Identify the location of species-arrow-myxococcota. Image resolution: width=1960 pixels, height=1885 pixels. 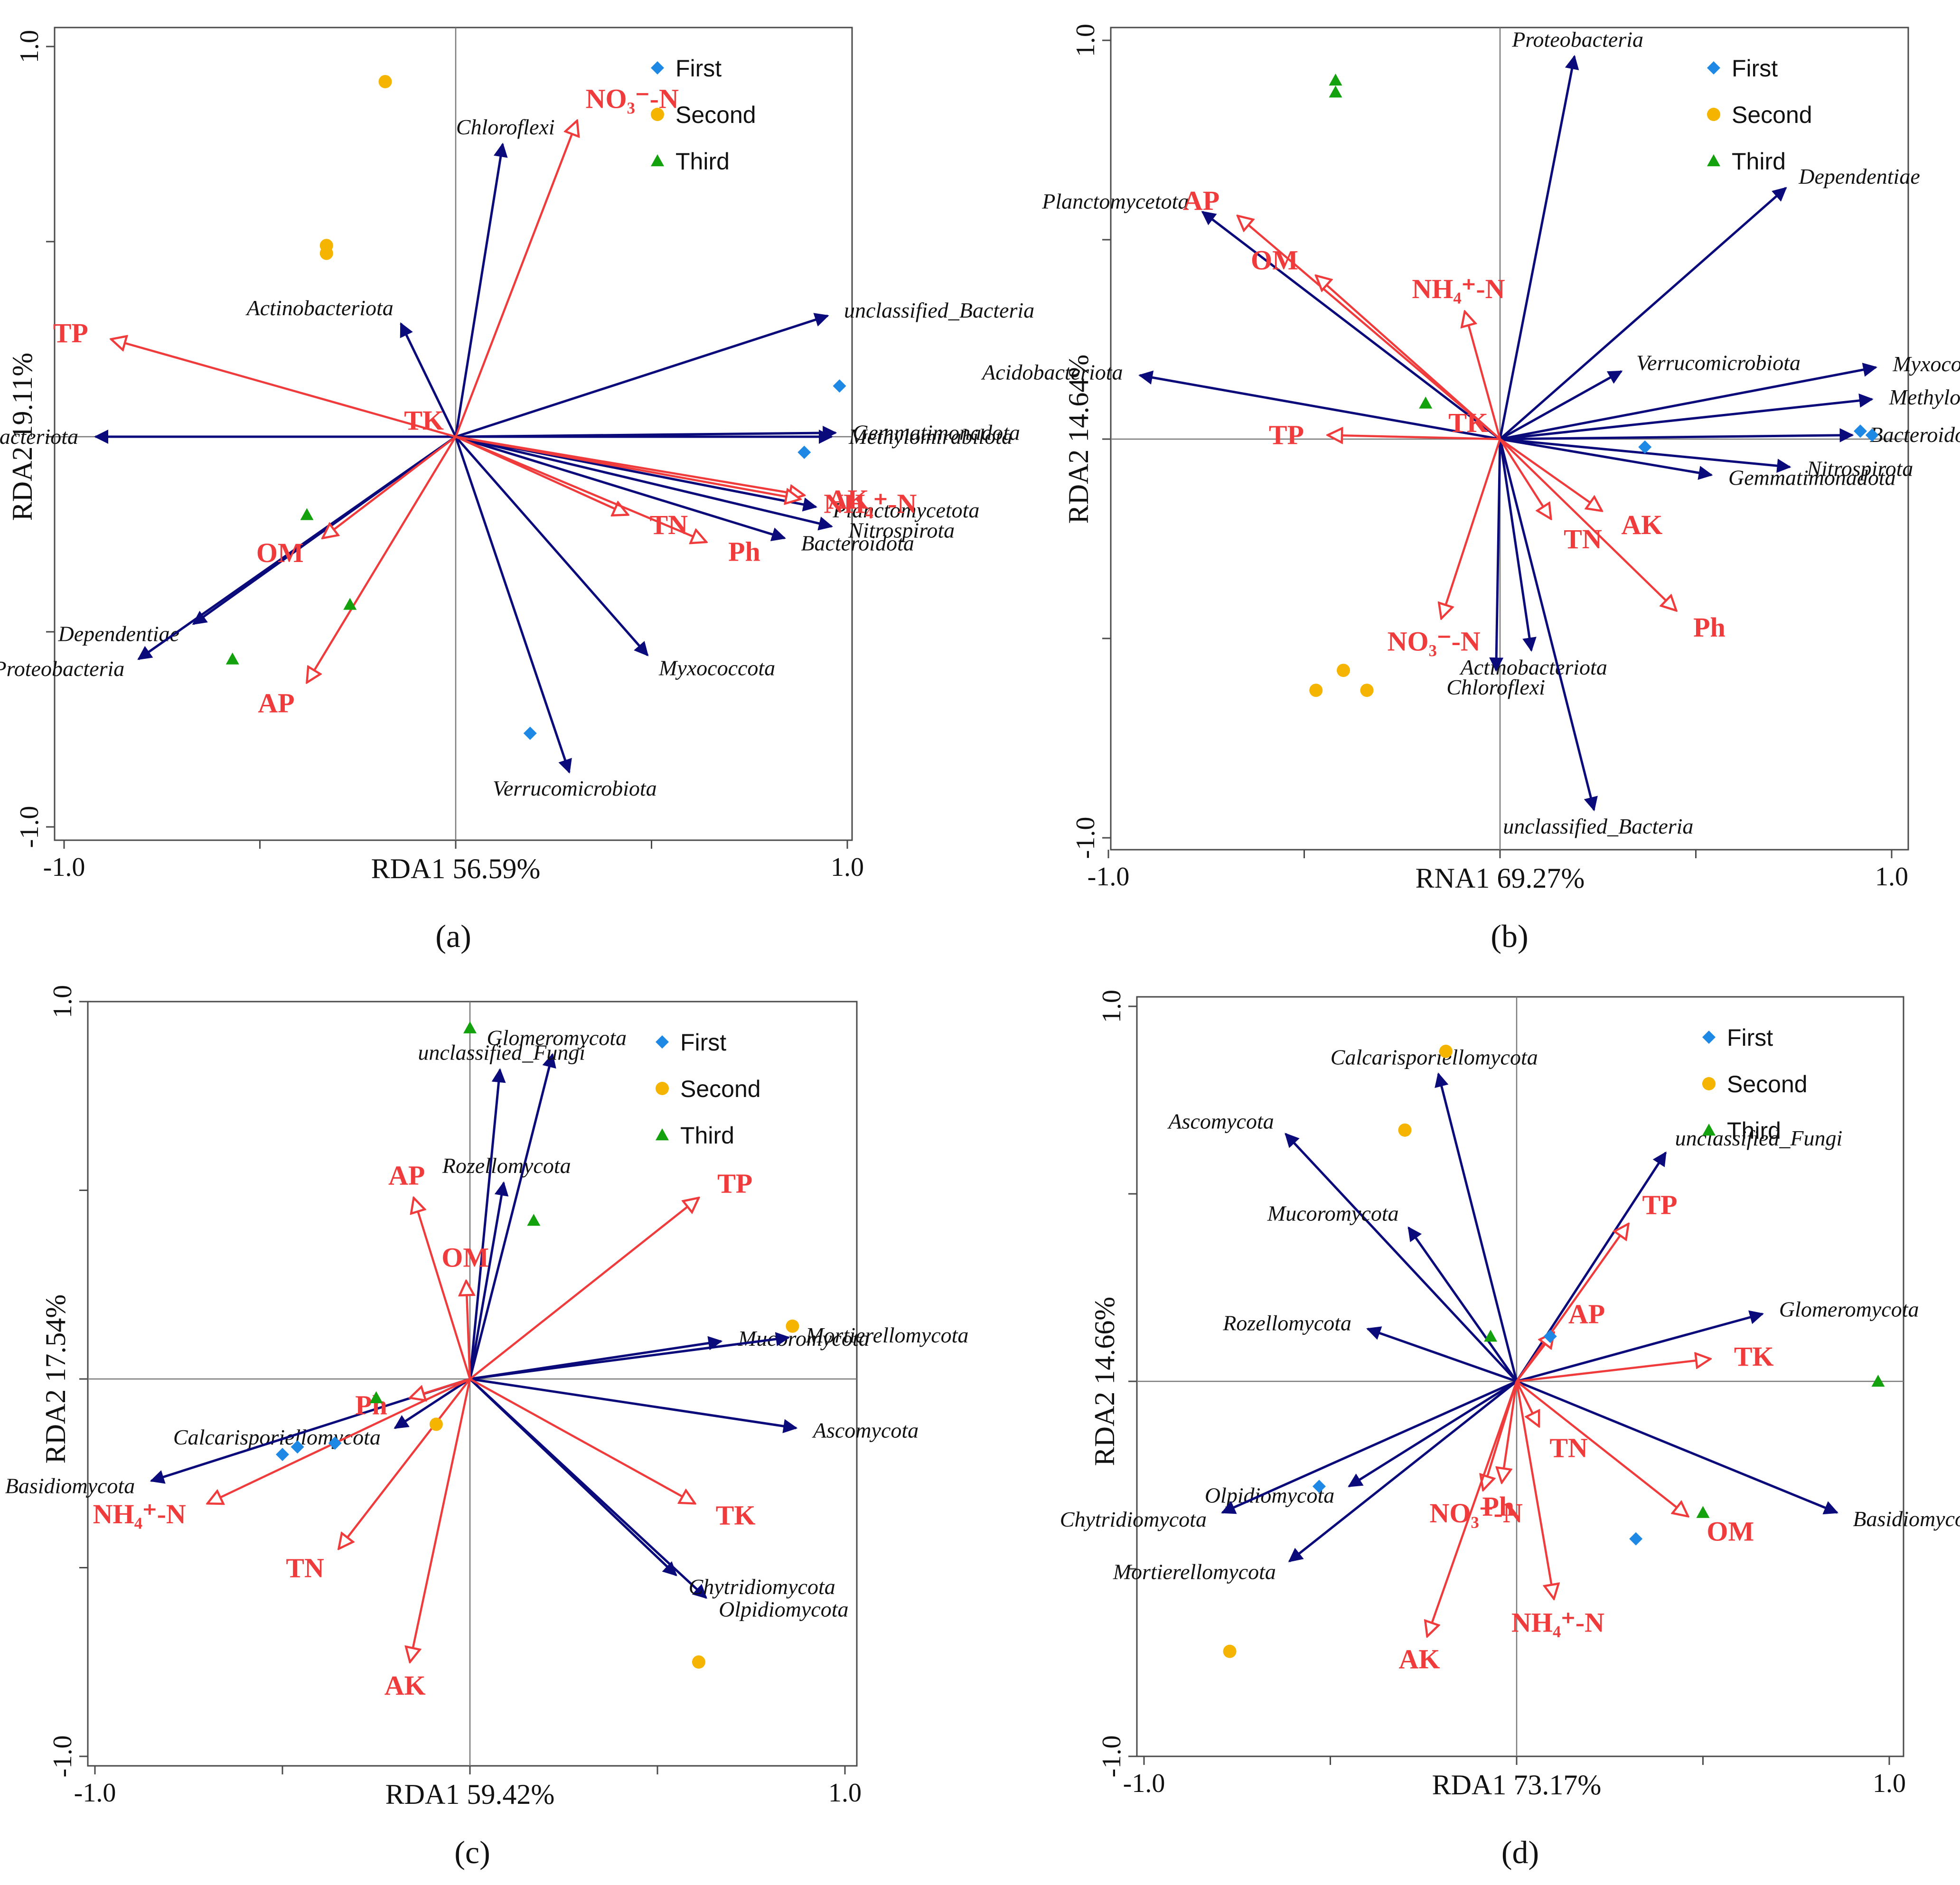
(552, 546).